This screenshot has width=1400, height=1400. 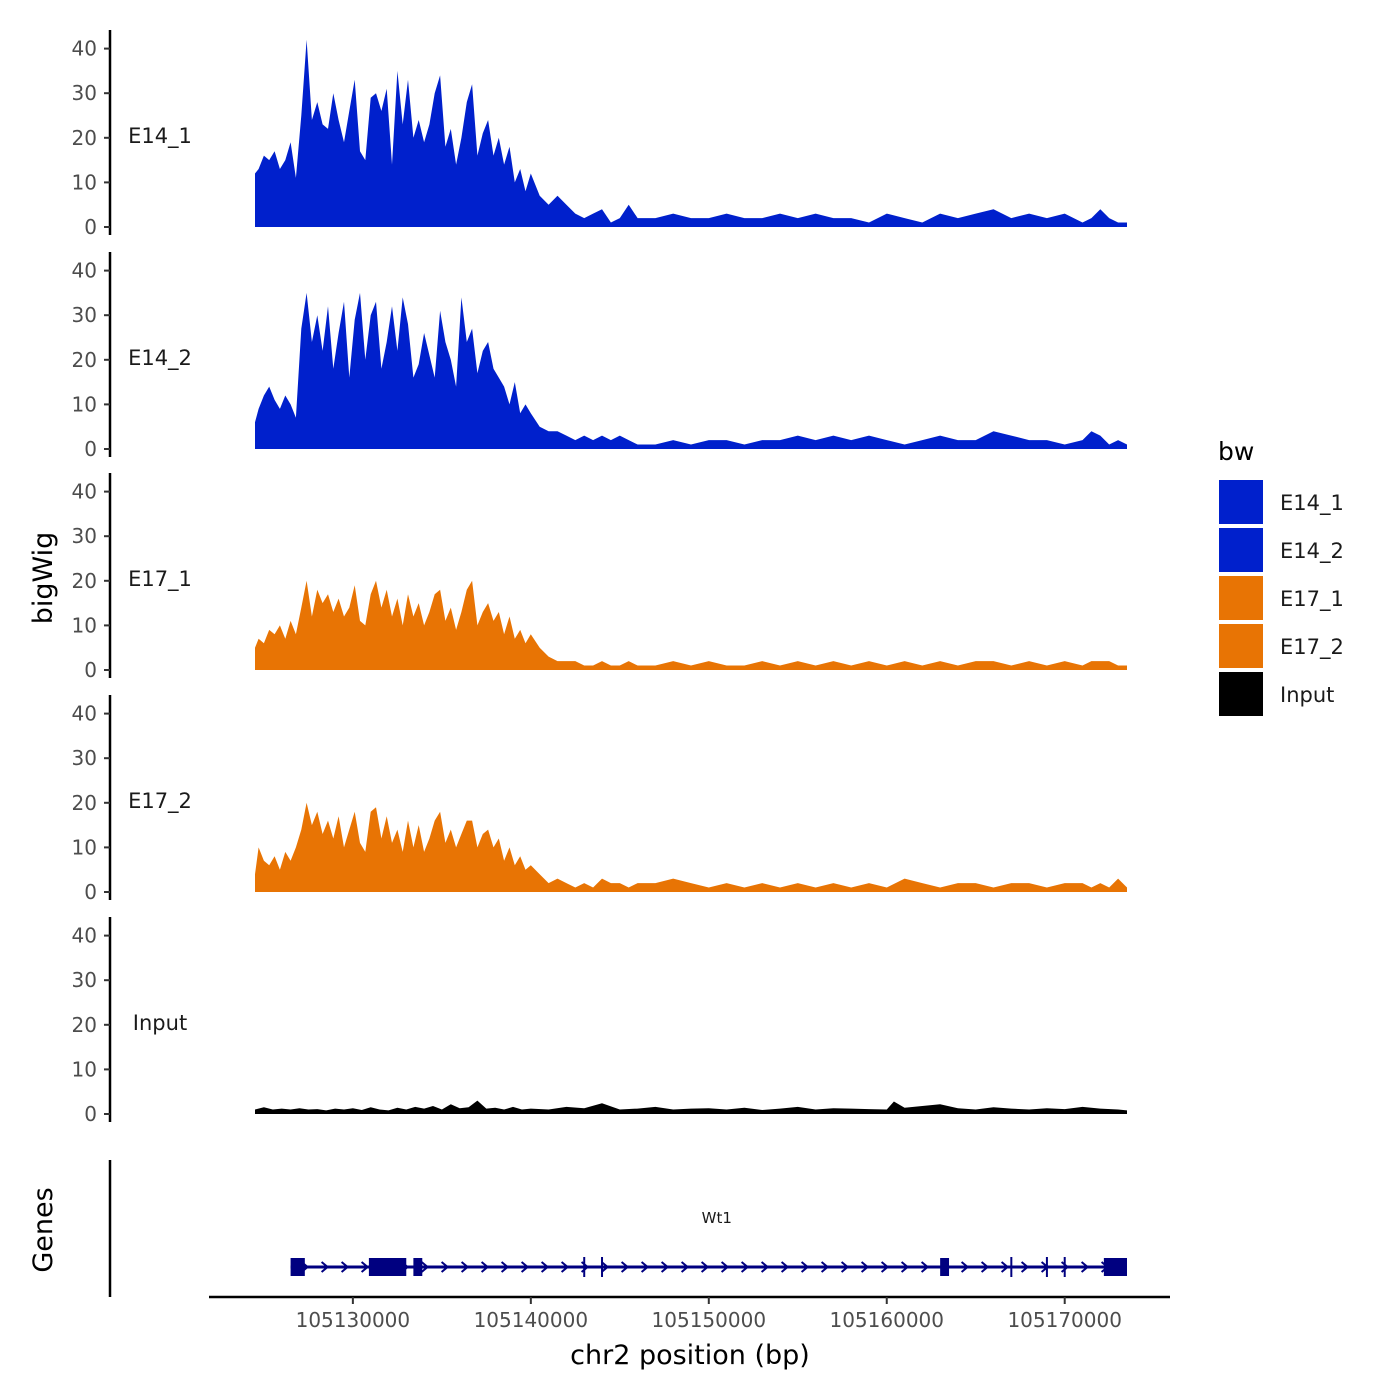 I want to click on y-axis-title: bigWig, so click(x=43, y=578).